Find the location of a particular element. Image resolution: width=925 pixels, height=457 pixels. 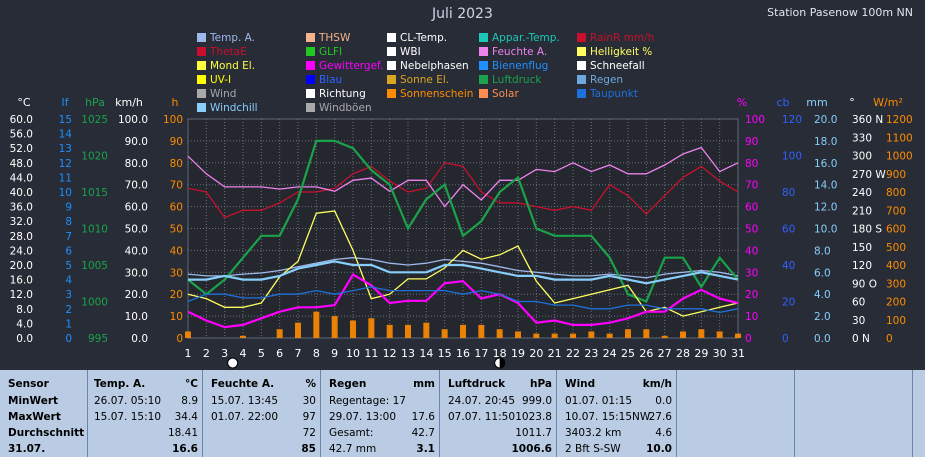

legend-label: Windböen is located at coordinates (345, 108).